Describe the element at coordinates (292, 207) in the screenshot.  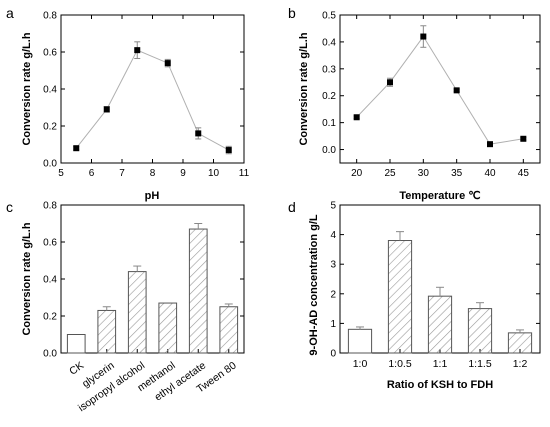
I see `panel-d-letter: d` at that location.